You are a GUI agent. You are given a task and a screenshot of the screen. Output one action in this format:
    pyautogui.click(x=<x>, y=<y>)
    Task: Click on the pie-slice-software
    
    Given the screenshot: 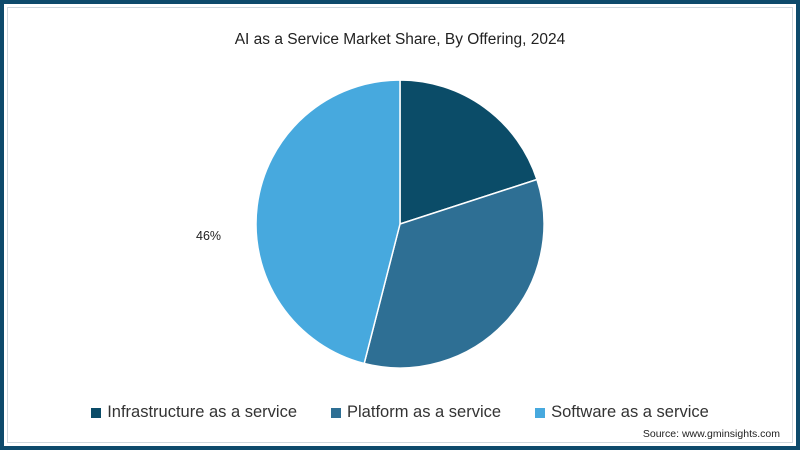 What is the action you would take?
    pyautogui.click(x=328, y=222)
    